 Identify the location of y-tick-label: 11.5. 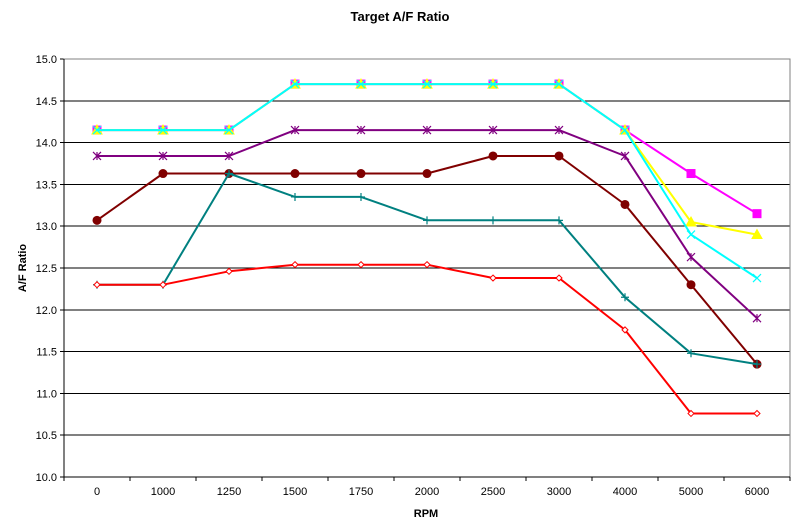
(46, 353).